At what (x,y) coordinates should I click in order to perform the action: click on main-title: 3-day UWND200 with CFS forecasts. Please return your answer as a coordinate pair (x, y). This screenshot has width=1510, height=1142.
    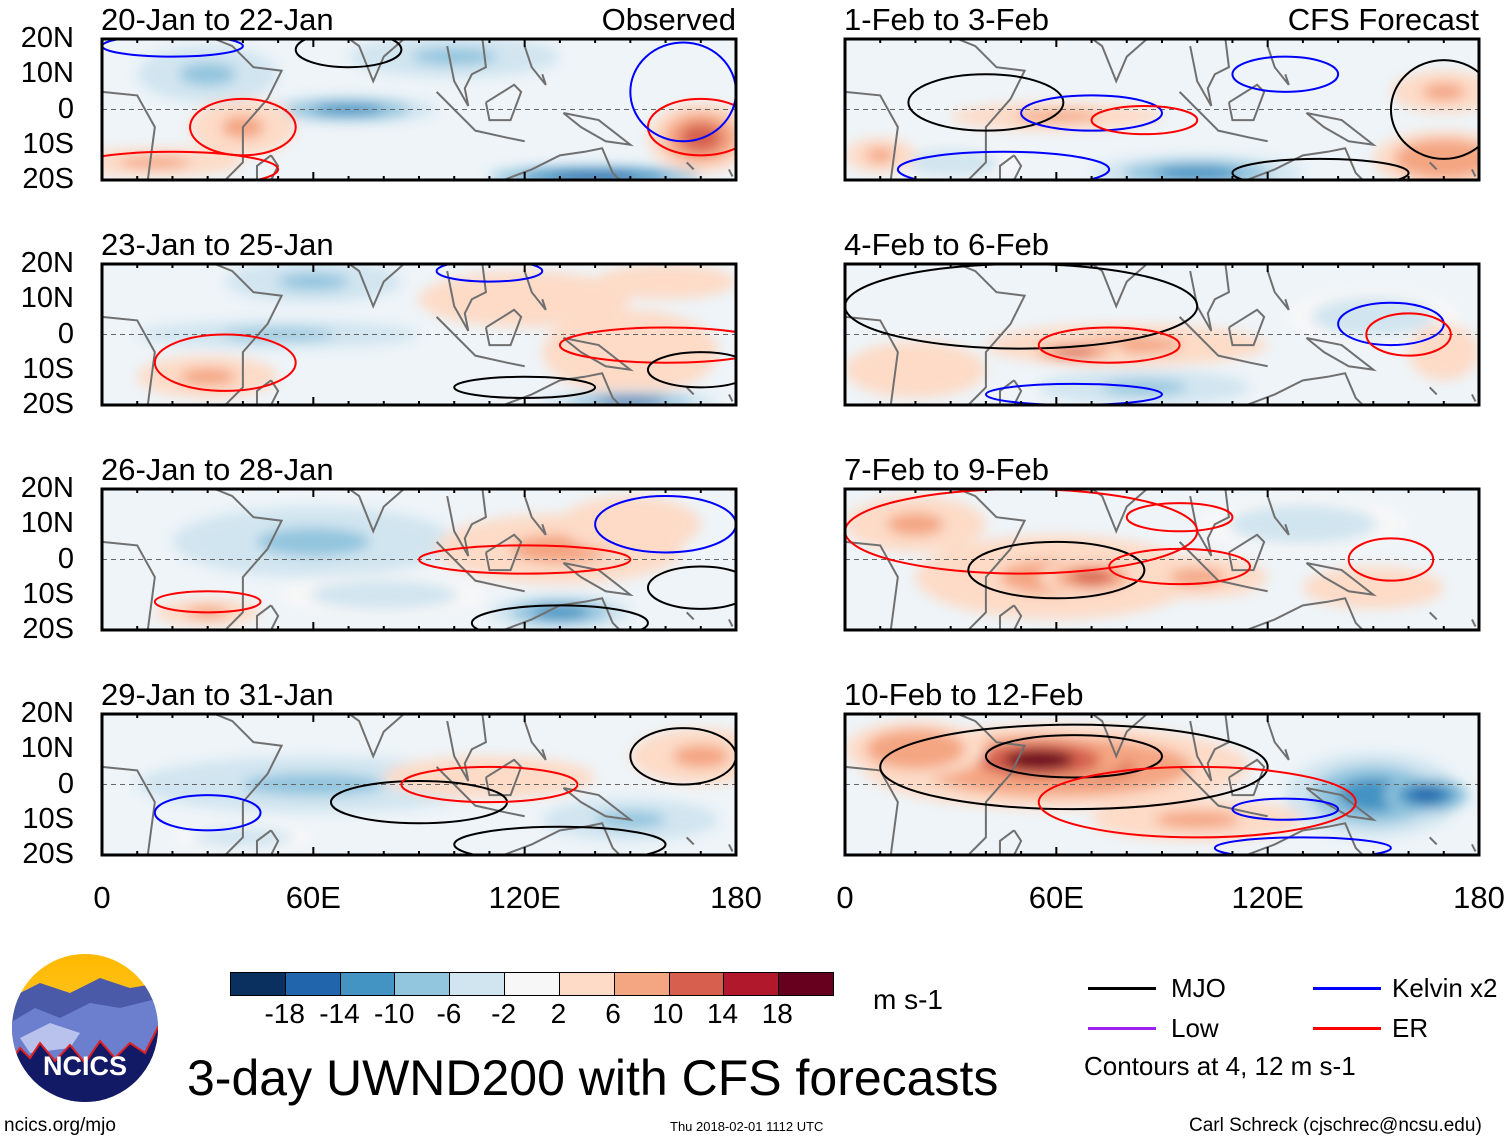
    Looking at the image, I should click on (593, 1078).